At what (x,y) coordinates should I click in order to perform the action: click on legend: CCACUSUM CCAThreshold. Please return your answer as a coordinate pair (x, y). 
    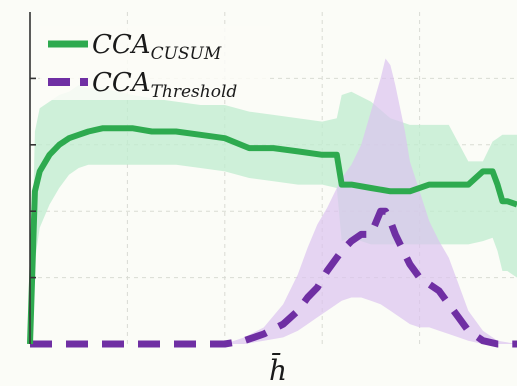
    Looking at the image, I should click on (155, 64).